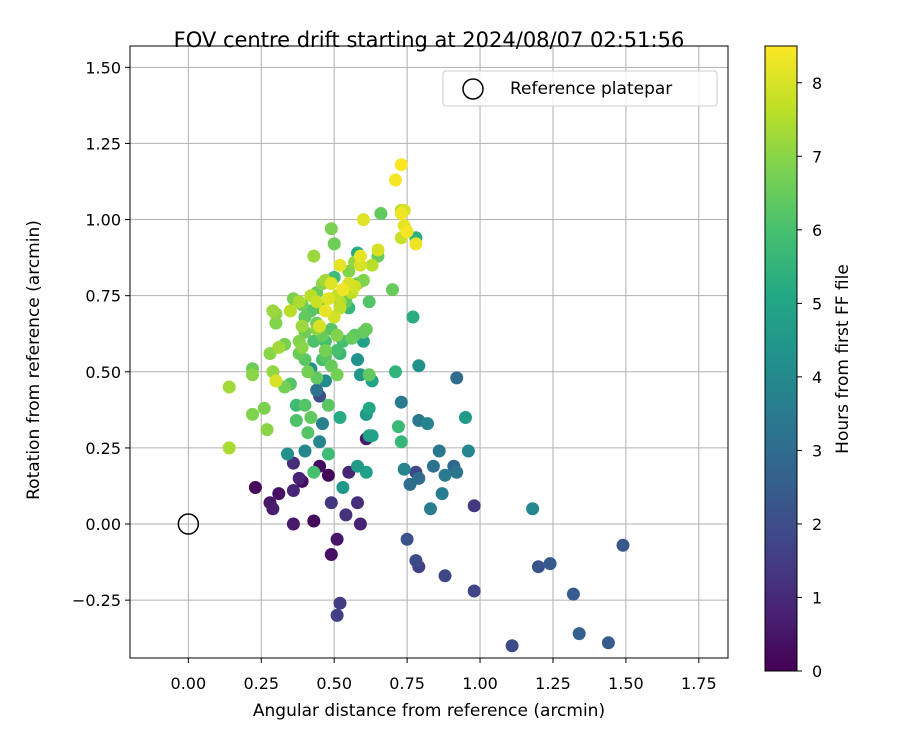 This screenshot has width=900, height=755. What do you see at coordinates (407, 683) in the screenshot?
I see `x-tick-label: 0.75` at bounding box center [407, 683].